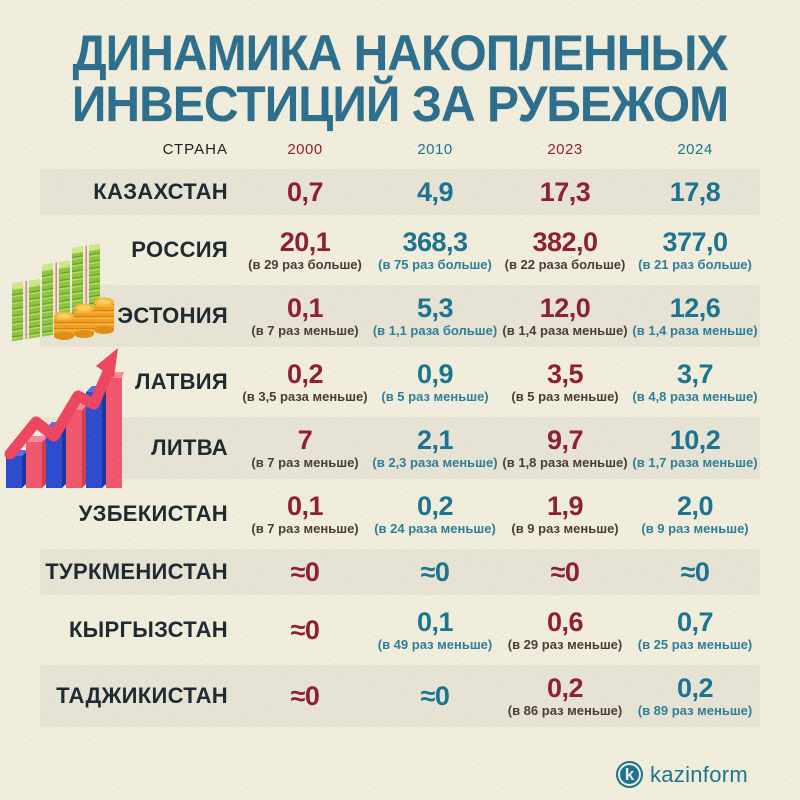 The image size is (800, 800). What do you see at coordinates (305, 264) in the screenshot?
I see `cell-note: (в 29 раз больше)` at bounding box center [305, 264].